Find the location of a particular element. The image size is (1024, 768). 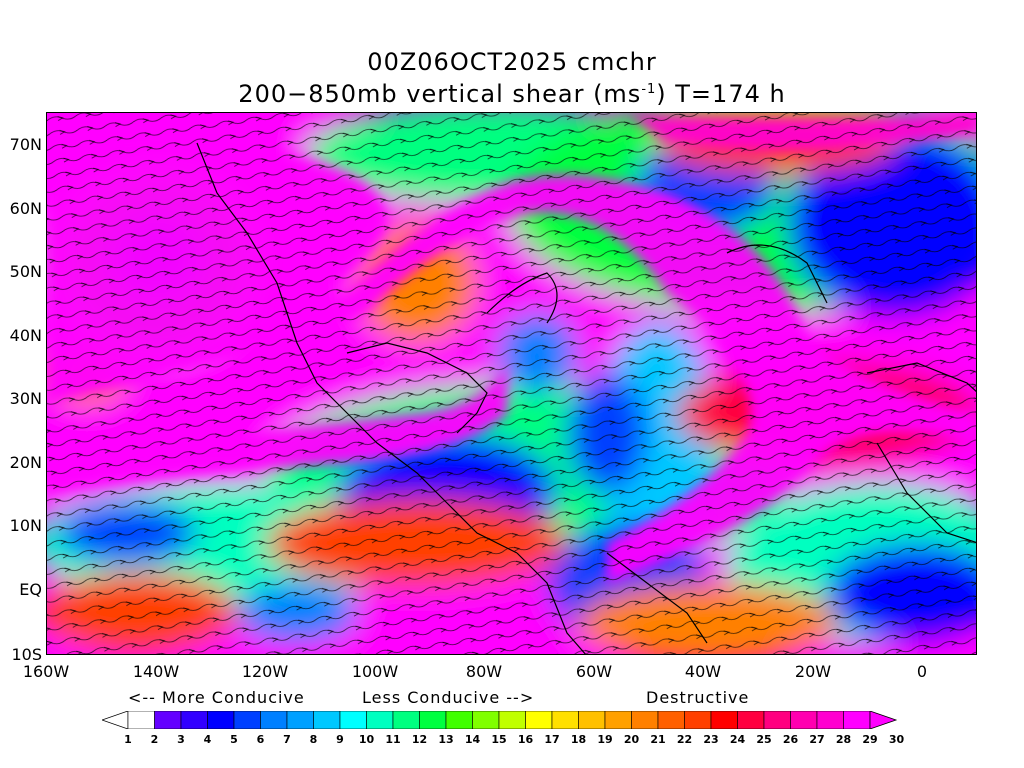

colorbar-tick-label: 19 is located at coordinates (605, 739).